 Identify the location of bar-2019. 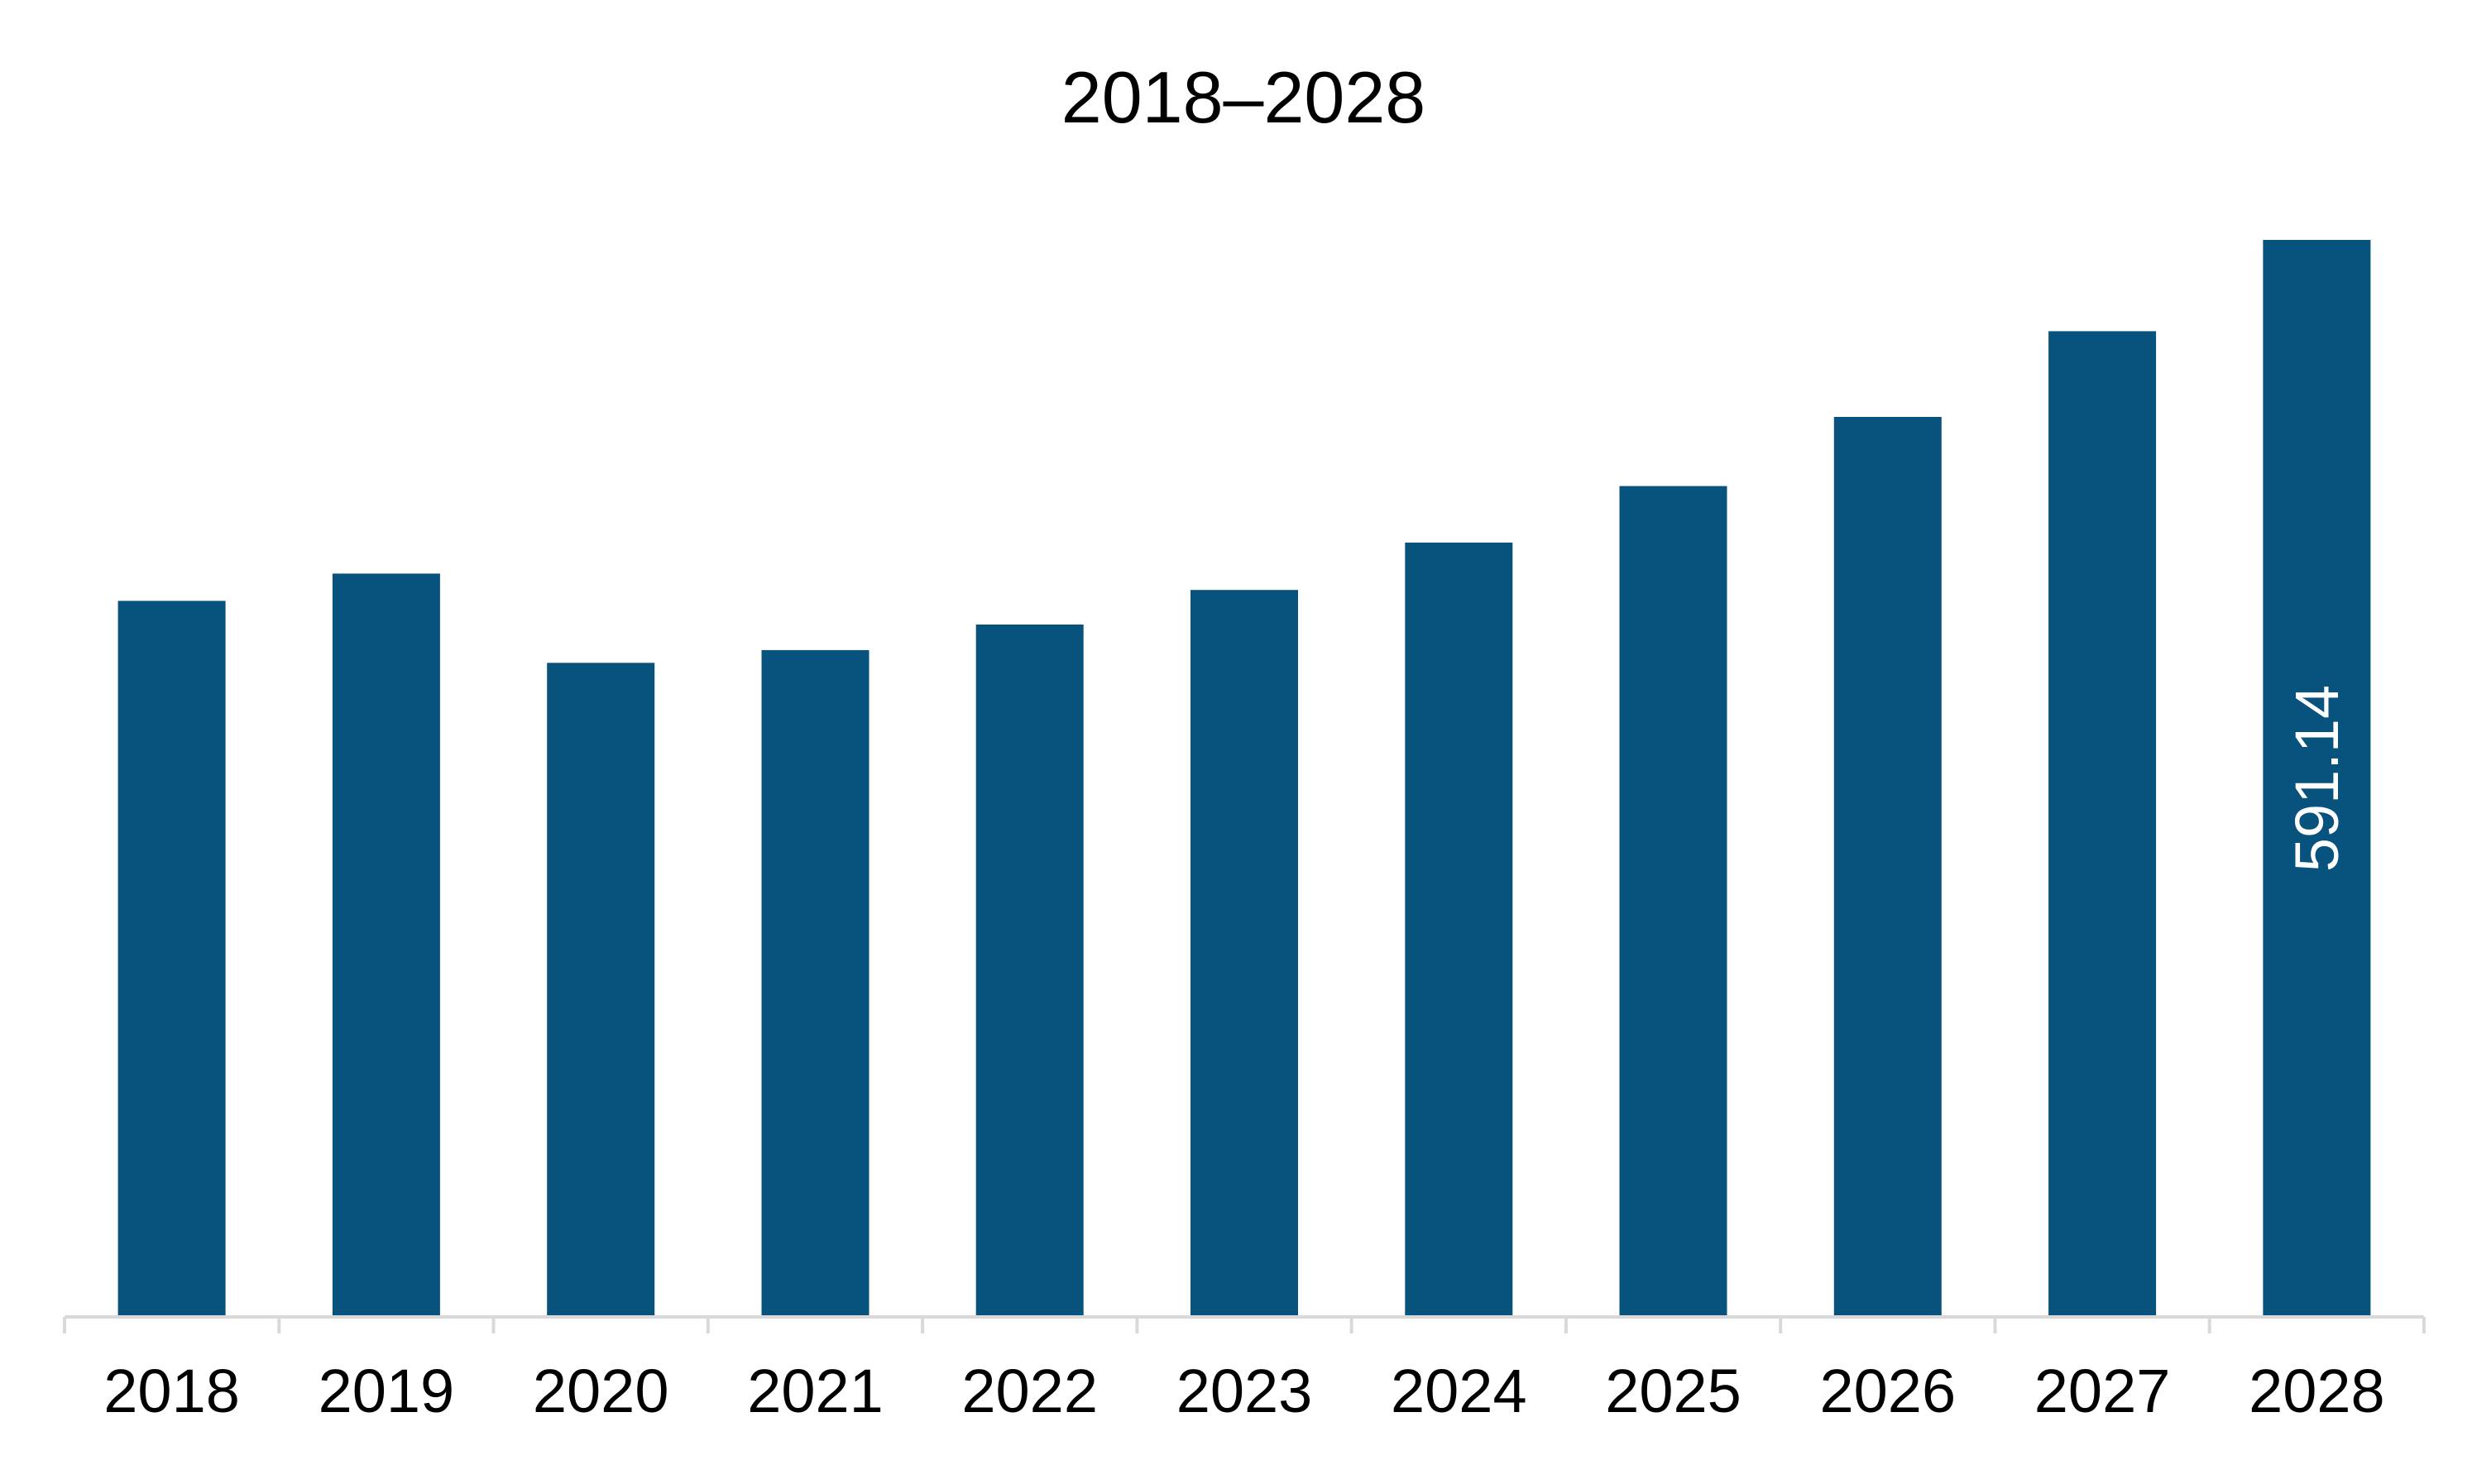
(386, 945).